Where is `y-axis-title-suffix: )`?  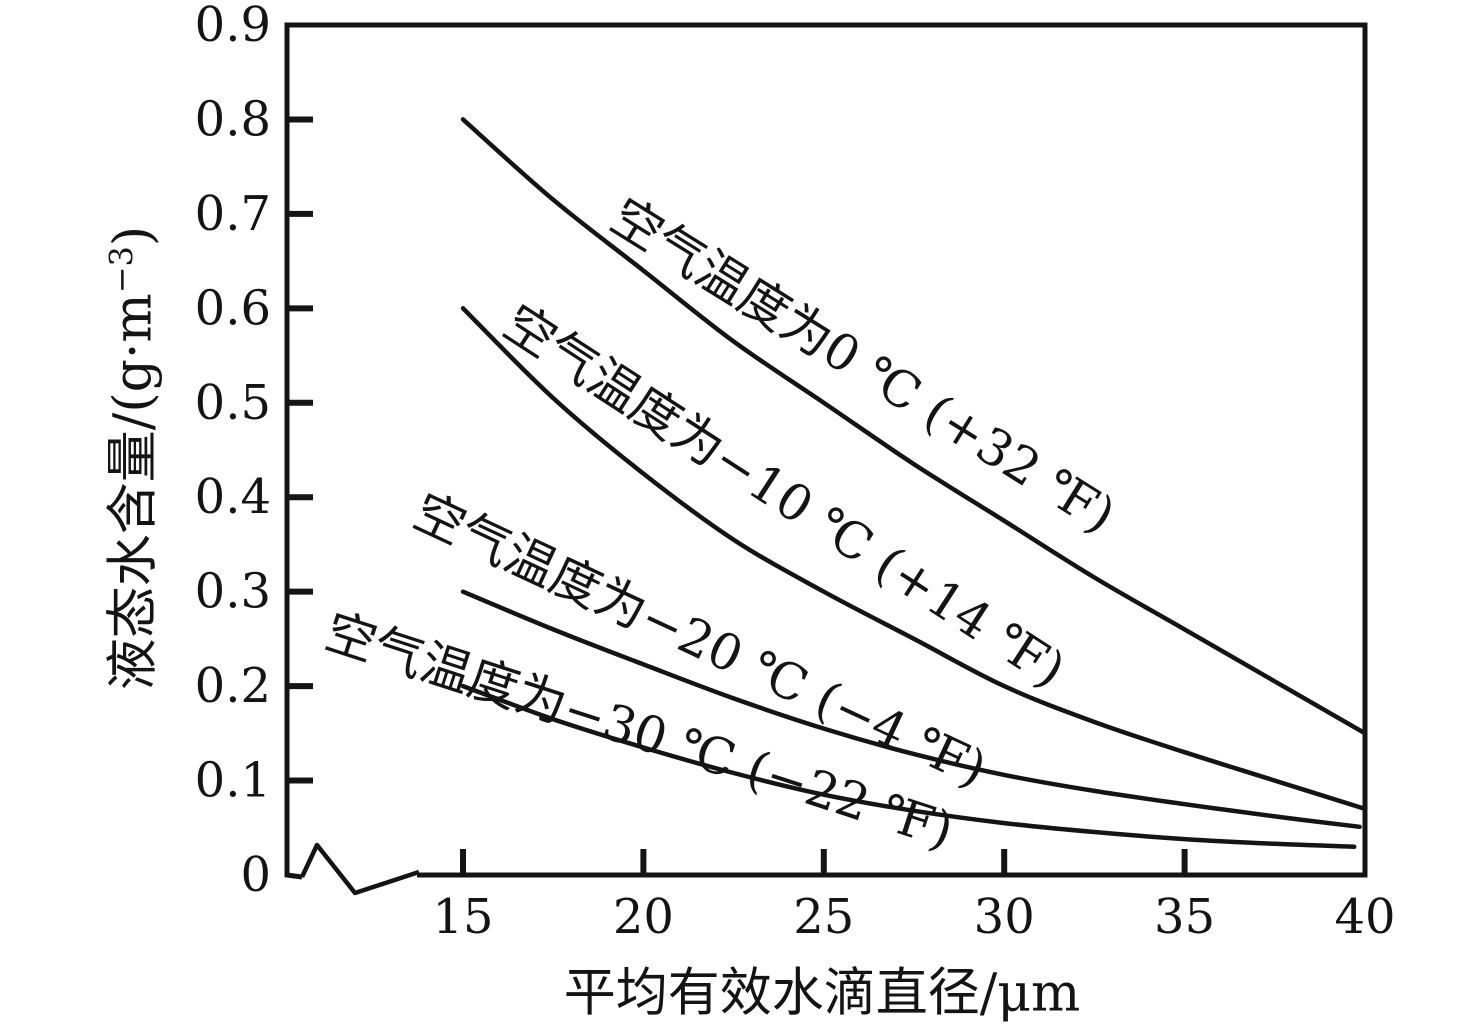
y-axis-title-suffix: ) is located at coordinates (133, 236).